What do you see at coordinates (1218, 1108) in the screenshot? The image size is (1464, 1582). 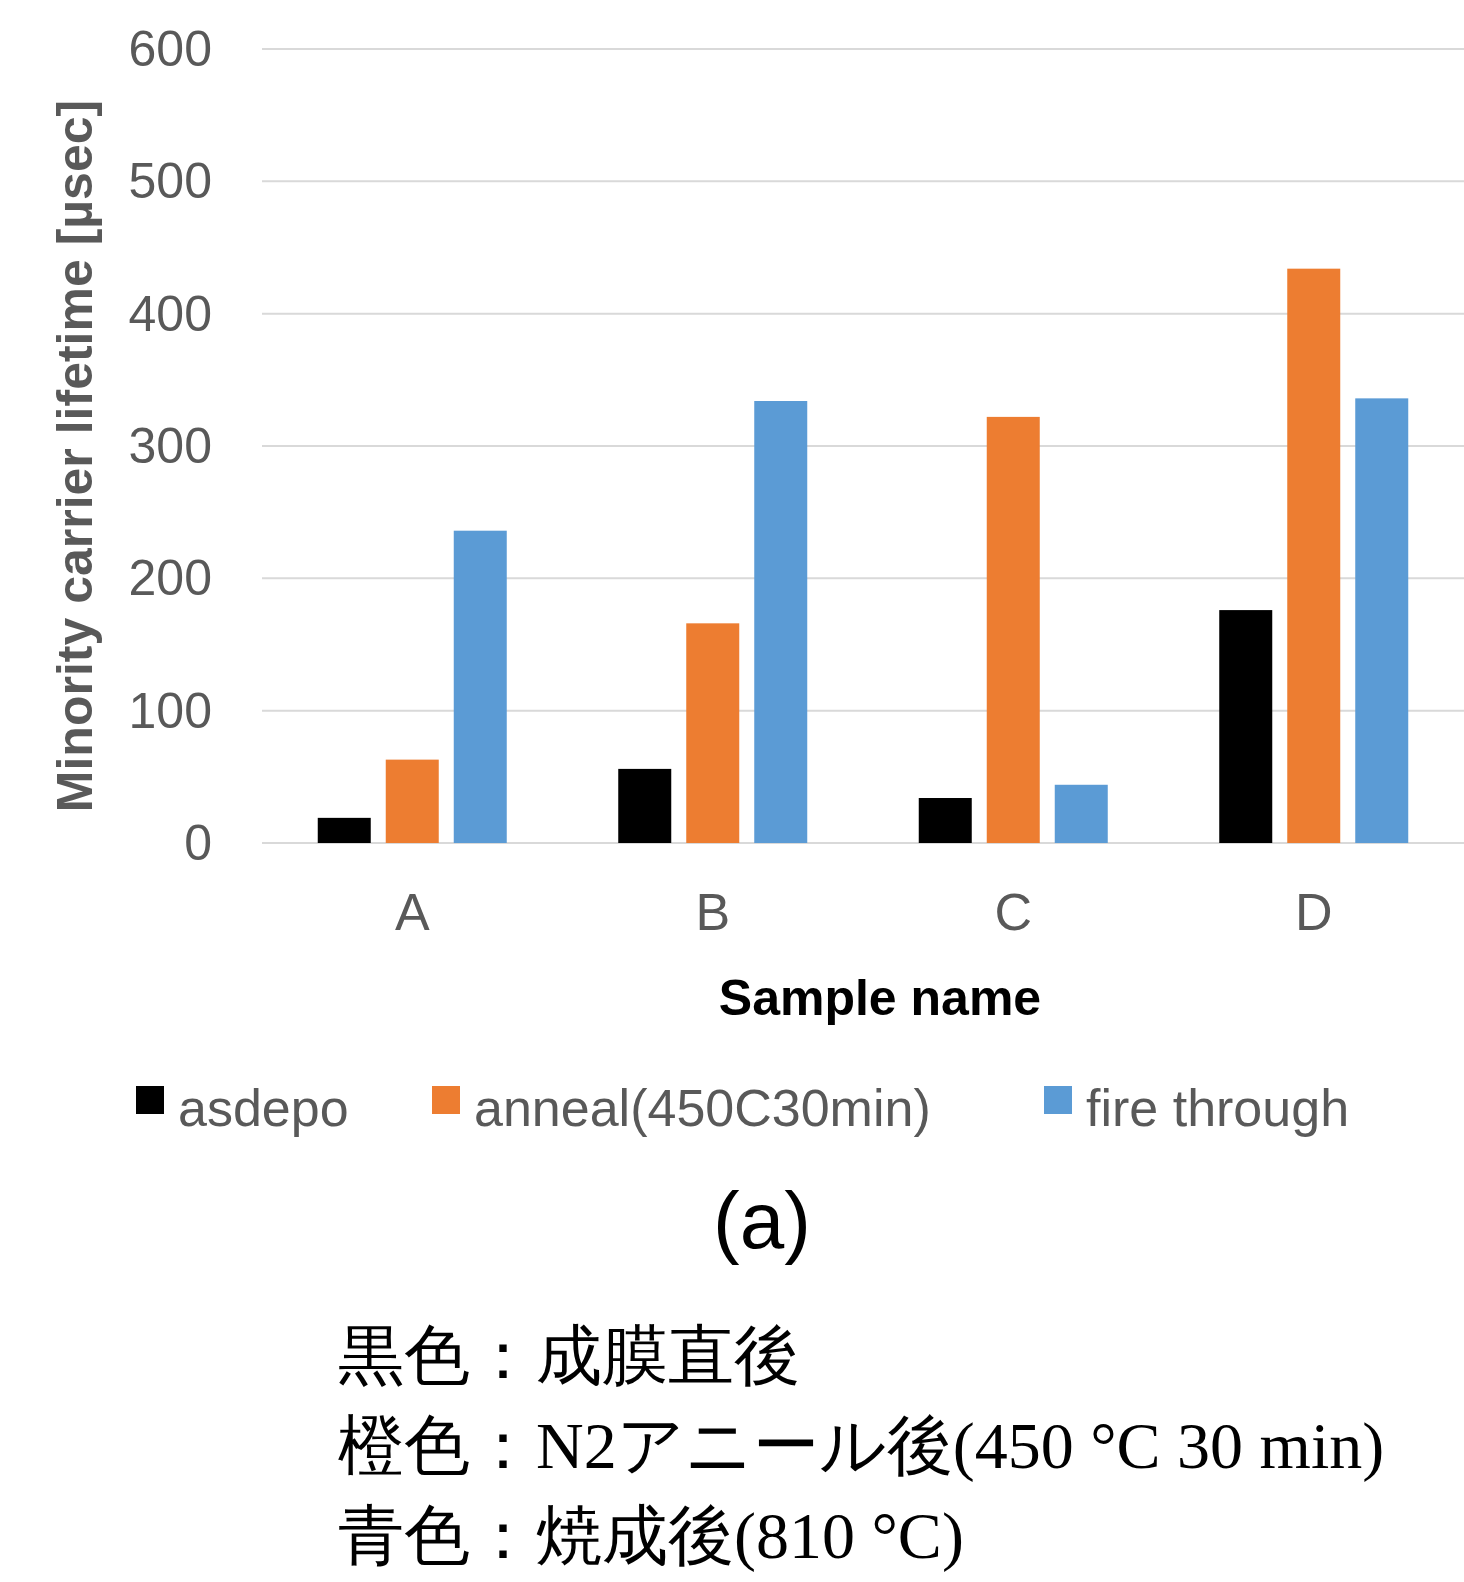 I see `legend-label: fire through` at bounding box center [1218, 1108].